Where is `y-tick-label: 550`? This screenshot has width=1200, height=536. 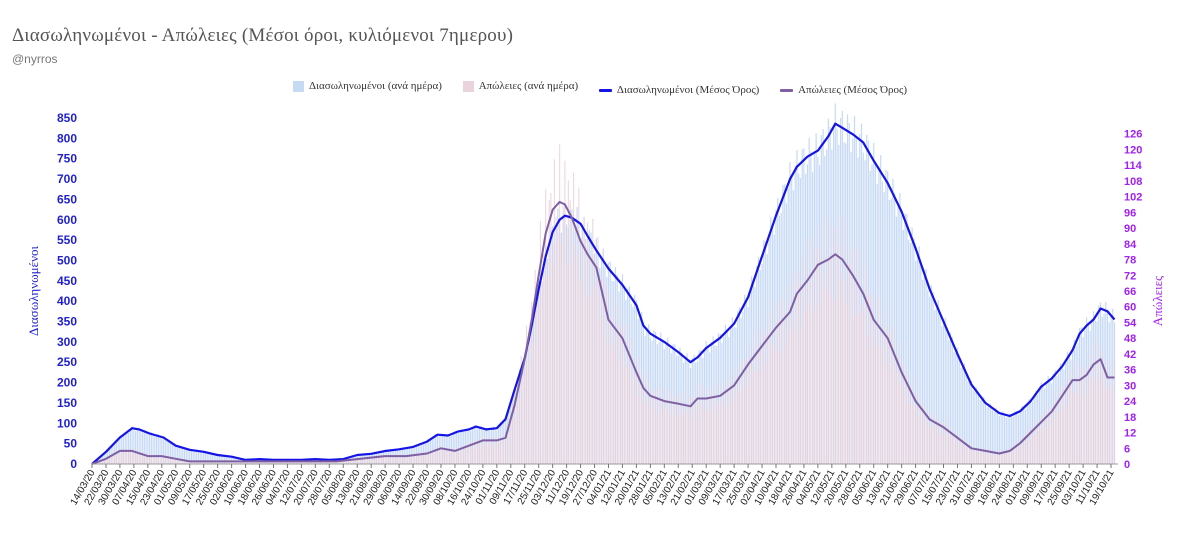 y-tick-label: 550 is located at coordinates (67, 240).